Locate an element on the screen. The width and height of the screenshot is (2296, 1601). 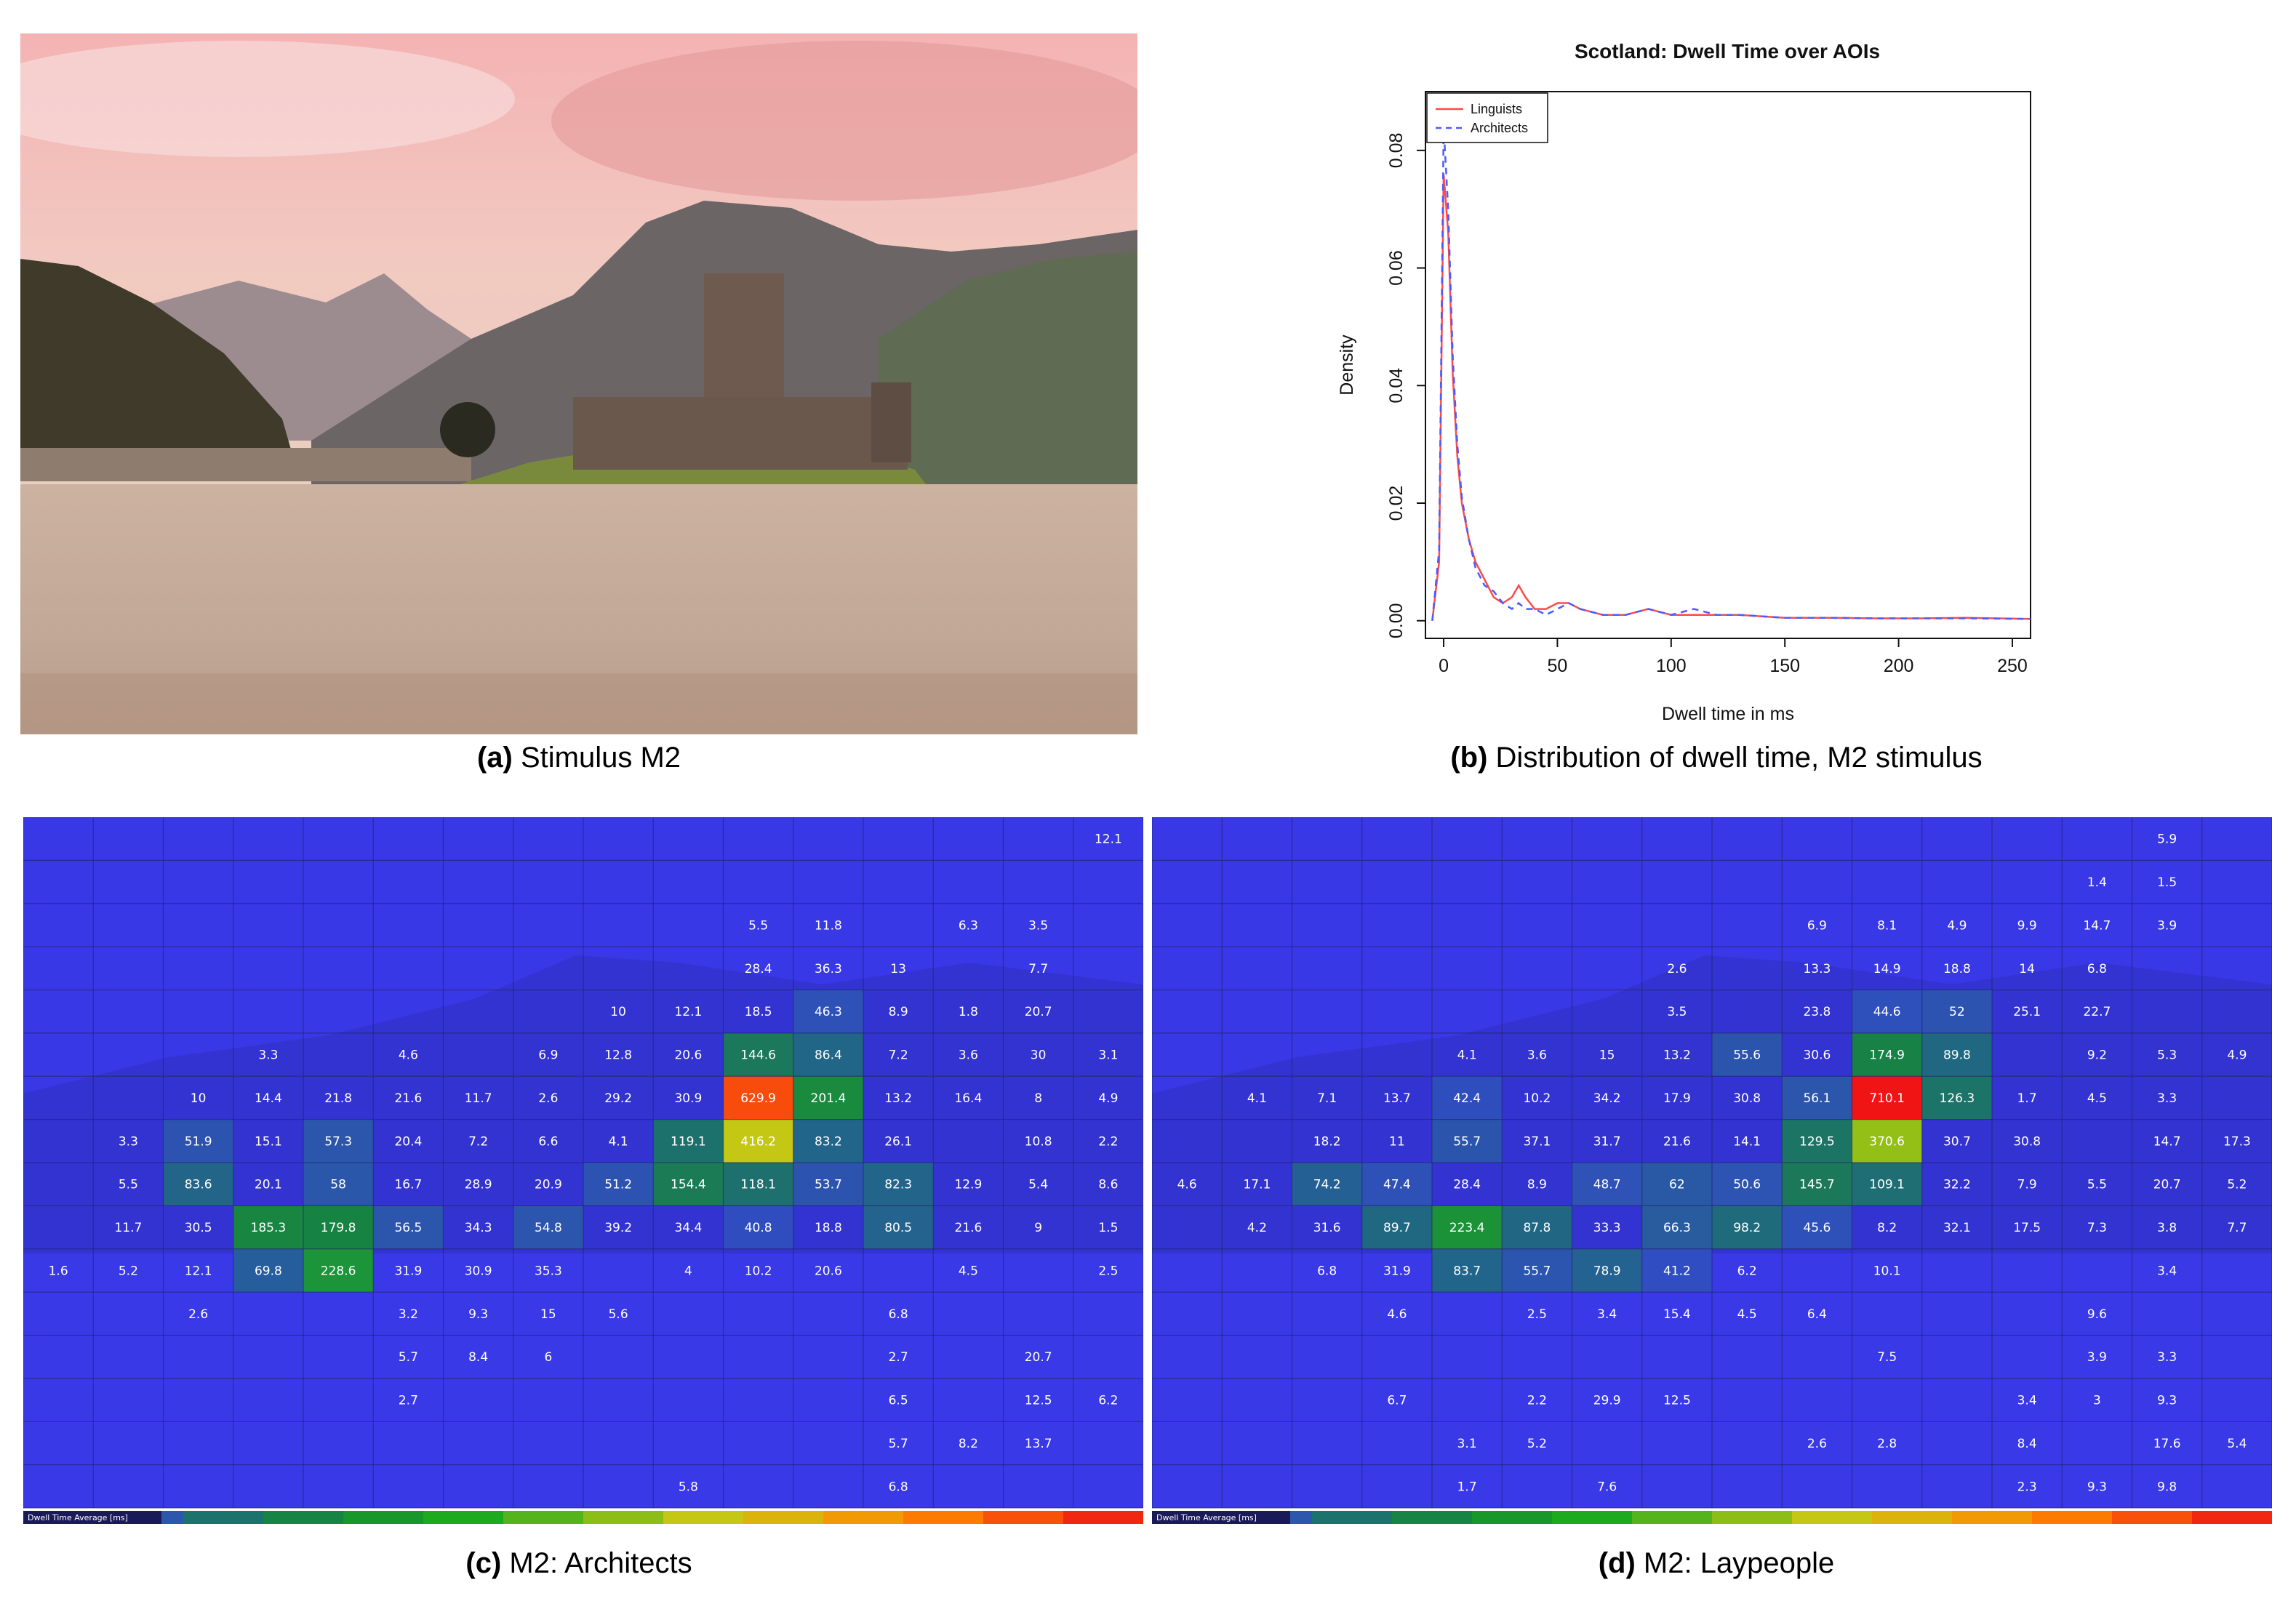
heatmap-cell-value: 5.7 is located at coordinates (898, 1444).